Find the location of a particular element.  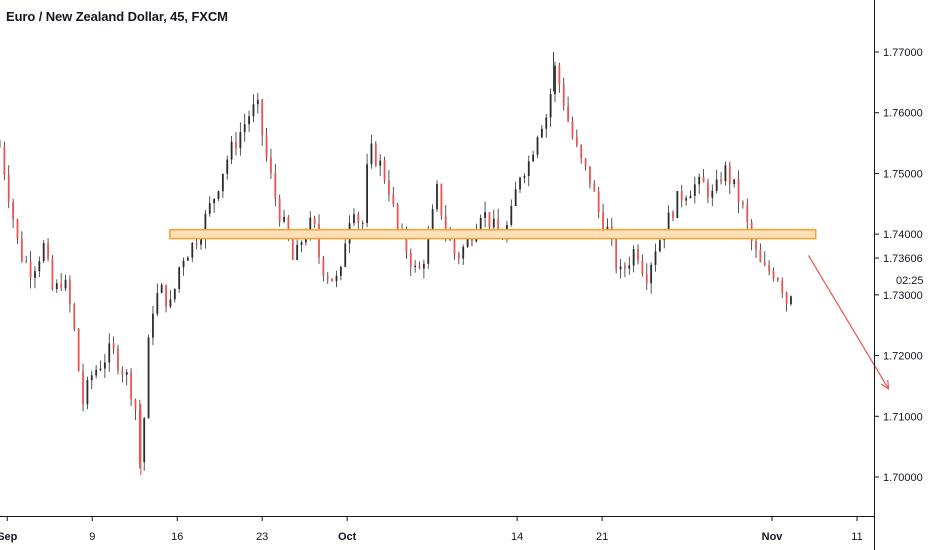

x-tick-label: Oct is located at coordinates (347, 537).